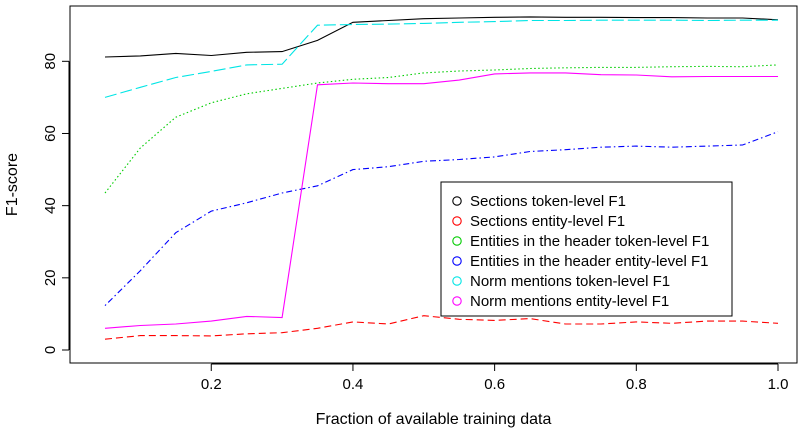 This screenshot has width=810, height=431. Describe the element at coordinates (547, 221) in the screenshot. I see `legend-entry-label: Sections entity-level F1` at that location.